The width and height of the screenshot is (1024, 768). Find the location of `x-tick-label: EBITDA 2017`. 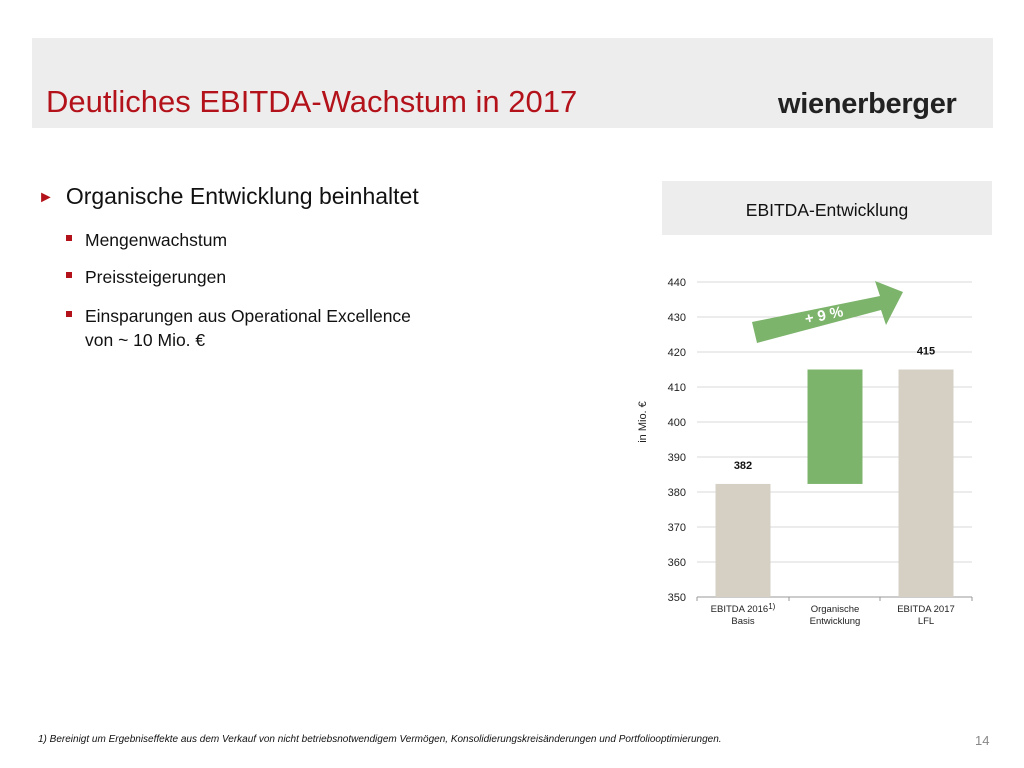

x-tick-label: EBITDA 2017 is located at coordinates (926, 609).